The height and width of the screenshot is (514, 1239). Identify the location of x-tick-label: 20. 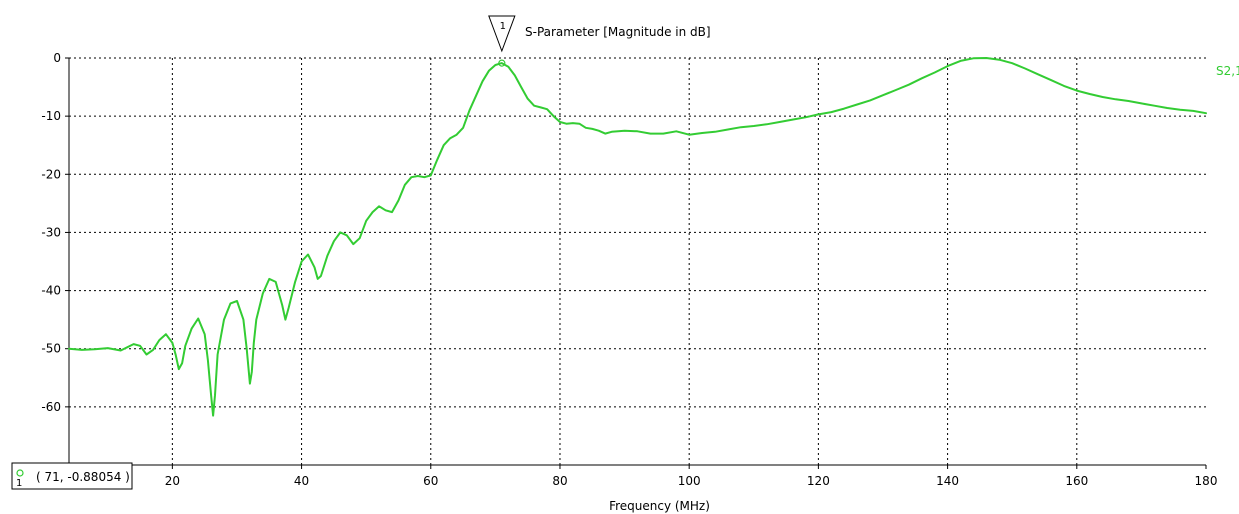
(172, 481).